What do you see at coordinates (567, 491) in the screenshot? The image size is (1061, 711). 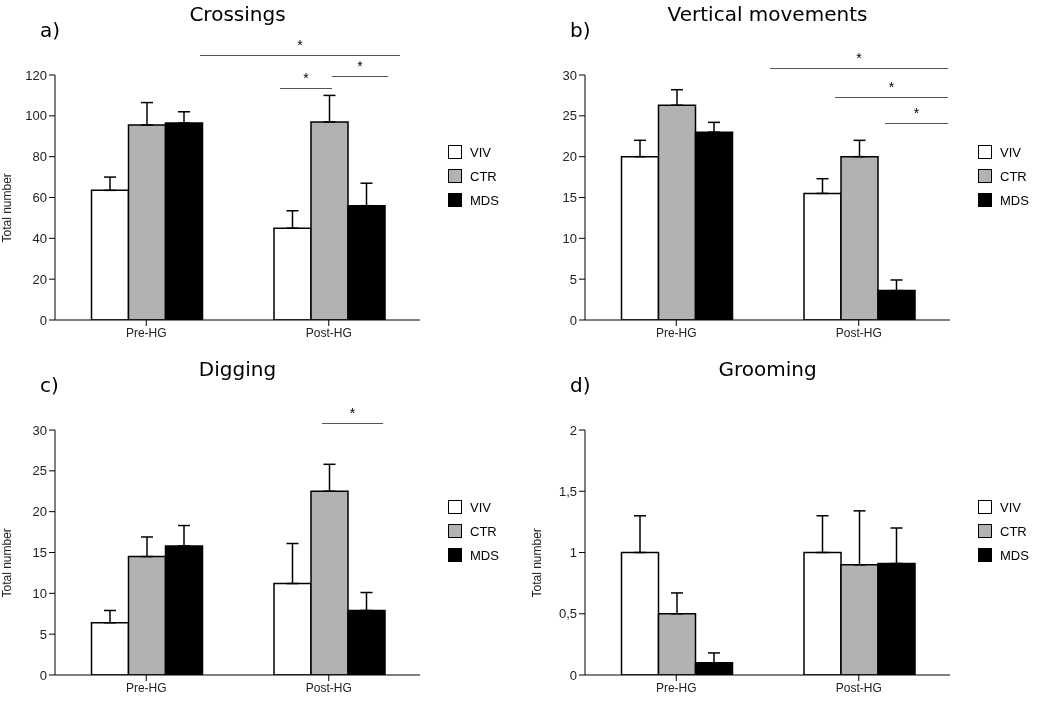 I see `y-tick-label: 1,5` at bounding box center [567, 491].